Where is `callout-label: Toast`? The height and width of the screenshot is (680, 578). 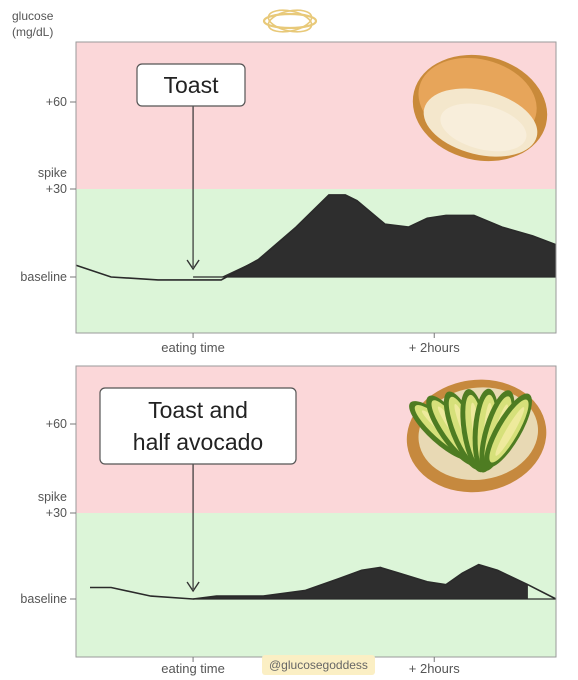 callout-label: Toast is located at coordinates (192, 85).